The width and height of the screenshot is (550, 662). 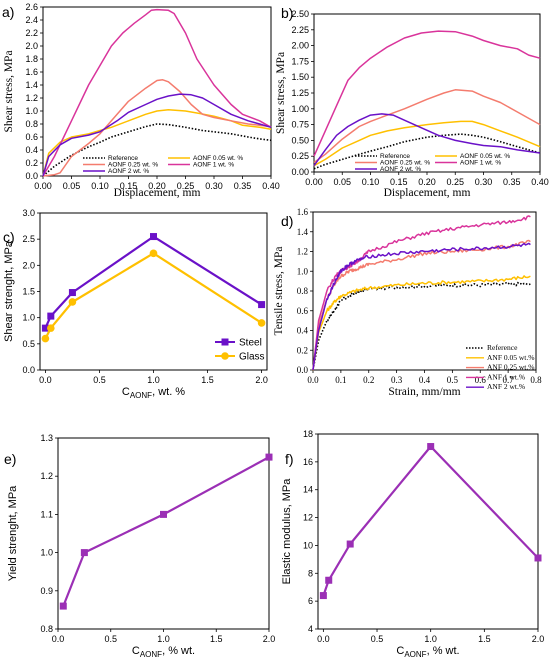 What do you see at coordinates (28, 239) in the screenshot?
I see `y-tick-label: 2.5` at bounding box center [28, 239].